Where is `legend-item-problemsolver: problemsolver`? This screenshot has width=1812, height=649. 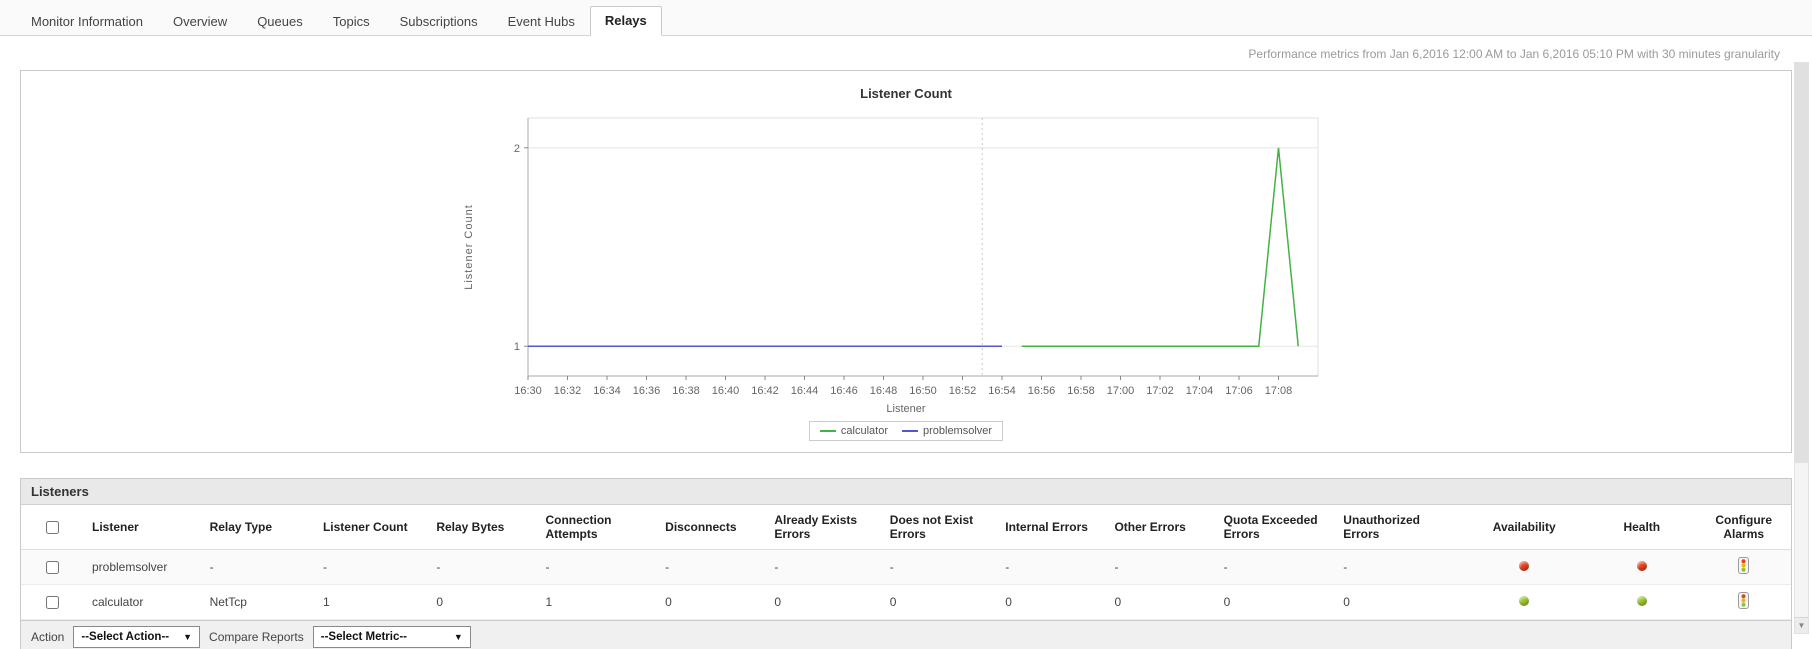
legend-item-problemsolver: problemsolver is located at coordinates (947, 431).